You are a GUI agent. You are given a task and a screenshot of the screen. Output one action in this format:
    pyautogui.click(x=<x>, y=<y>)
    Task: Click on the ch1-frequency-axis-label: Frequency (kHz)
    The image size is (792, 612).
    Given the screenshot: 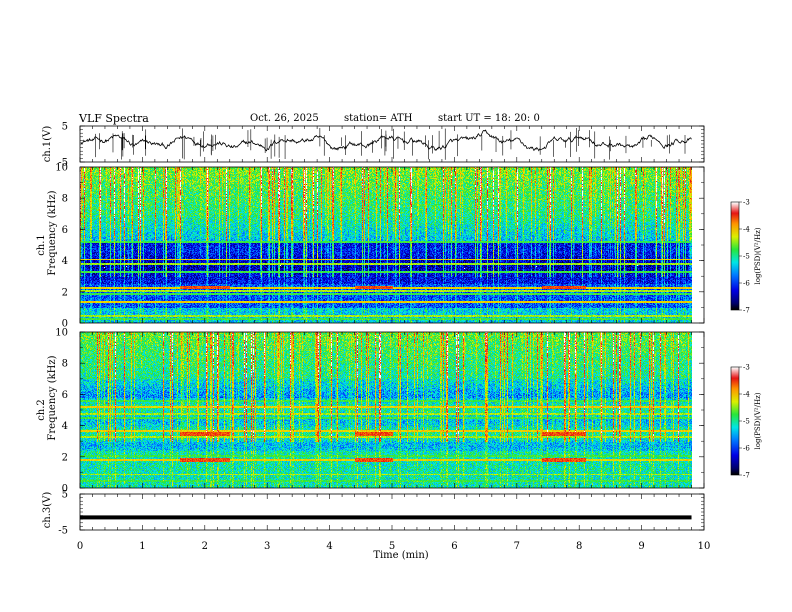 What is the action you would take?
    pyautogui.click(x=52, y=232)
    